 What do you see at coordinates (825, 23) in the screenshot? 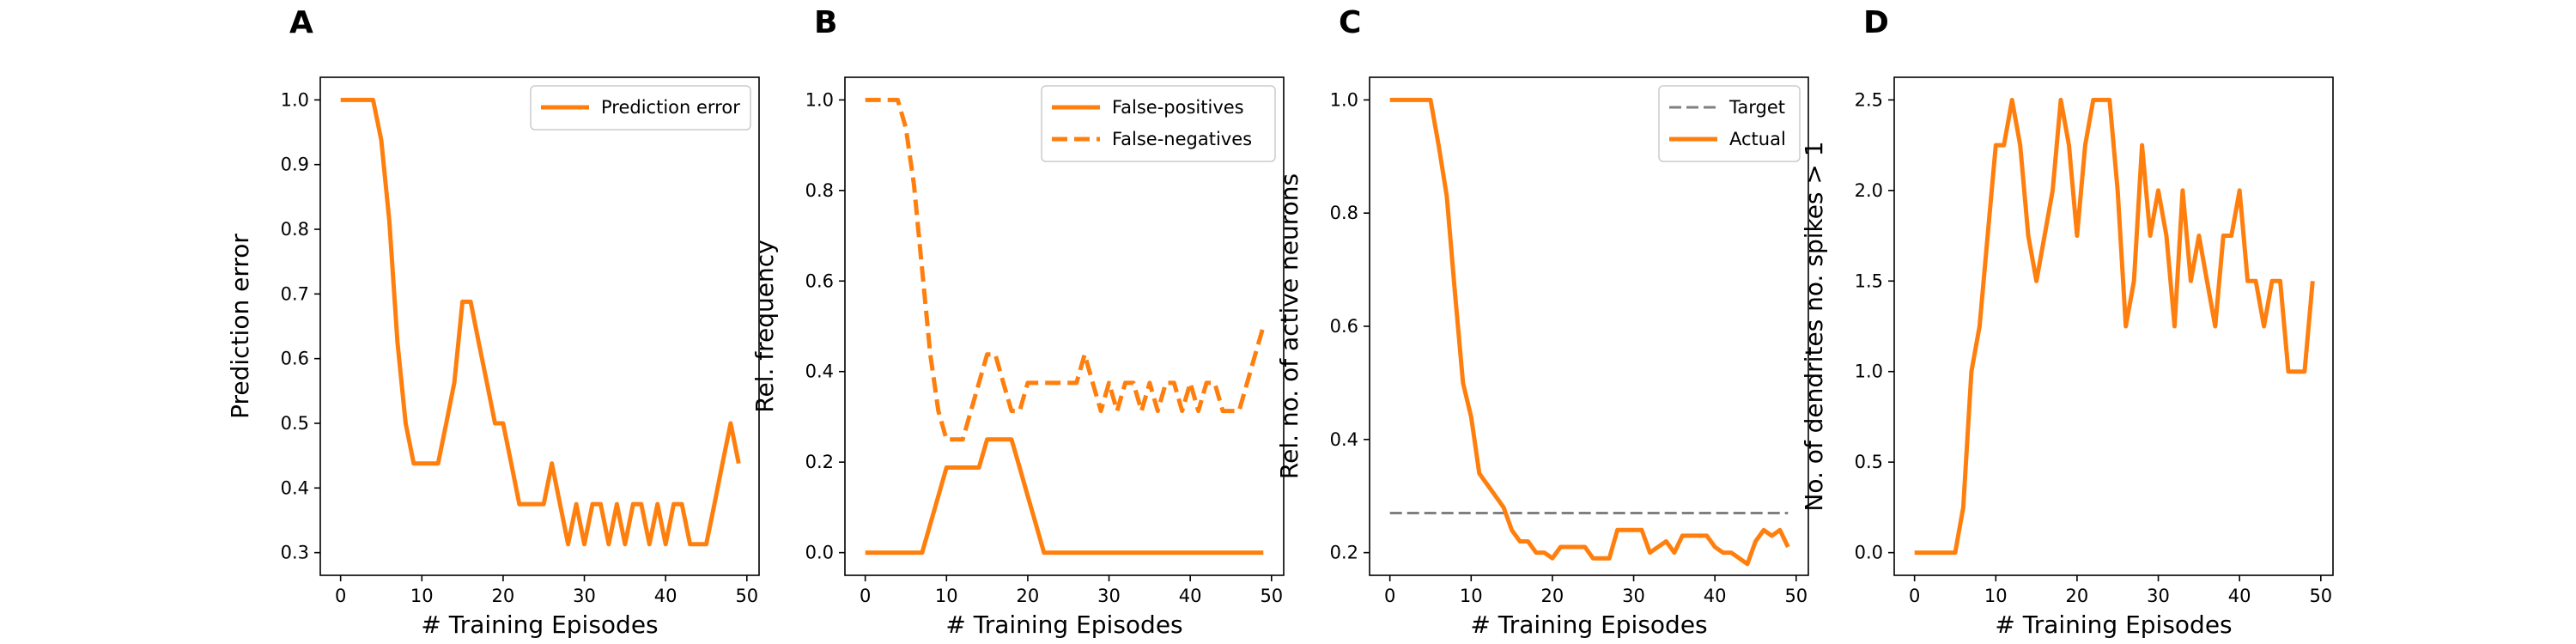
I see `panel-b-letter: B` at bounding box center [825, 23].